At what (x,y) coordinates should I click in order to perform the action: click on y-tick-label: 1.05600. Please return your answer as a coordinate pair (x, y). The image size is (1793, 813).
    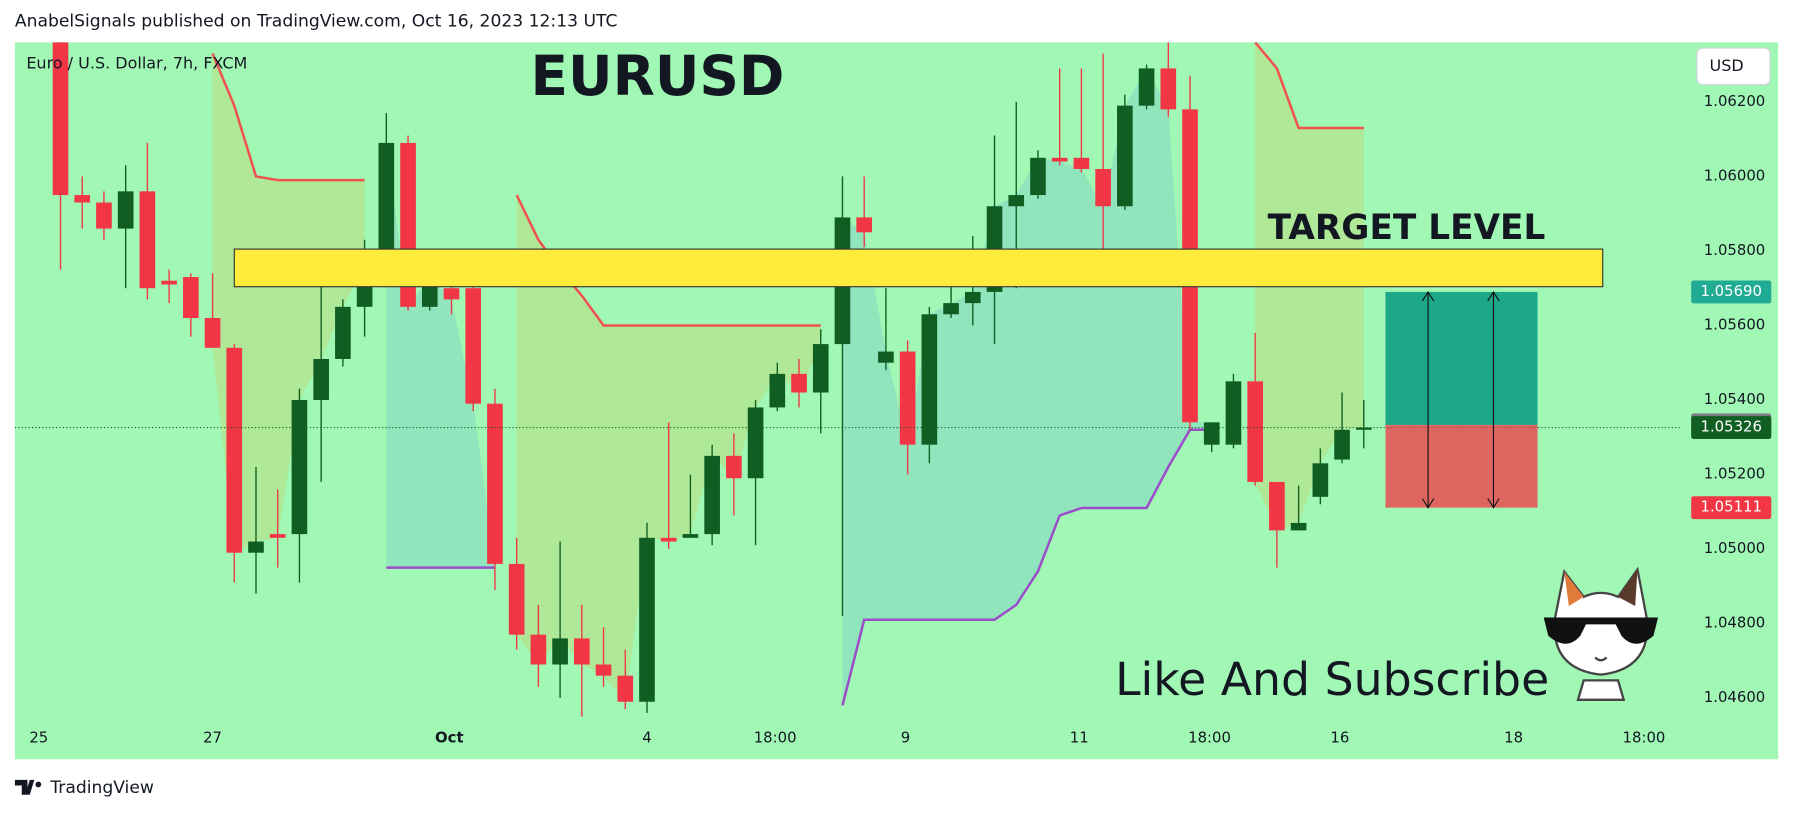
    Looking at the image, I should click on (1734, 324).